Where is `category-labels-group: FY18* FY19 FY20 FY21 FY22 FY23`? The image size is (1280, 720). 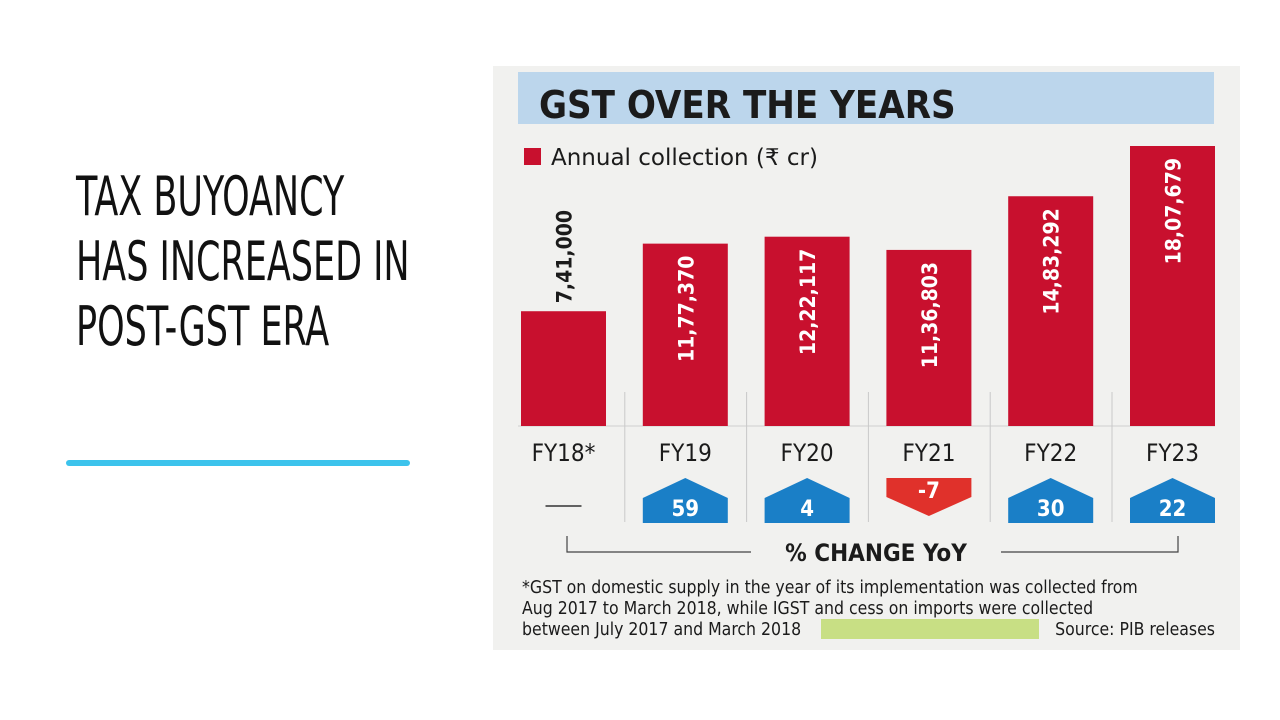
category-labels-group: FY18* FY19 FY20 FY21 FY22 FY23 is located at coordinates (865, 453).